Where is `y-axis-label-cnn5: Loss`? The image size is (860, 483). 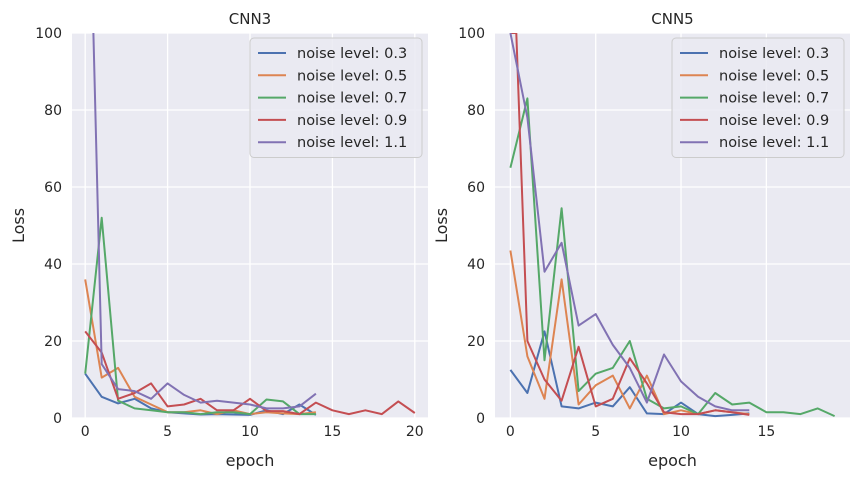 y-axis-label-cnn5: Loss is located at coordinates (441, 225).